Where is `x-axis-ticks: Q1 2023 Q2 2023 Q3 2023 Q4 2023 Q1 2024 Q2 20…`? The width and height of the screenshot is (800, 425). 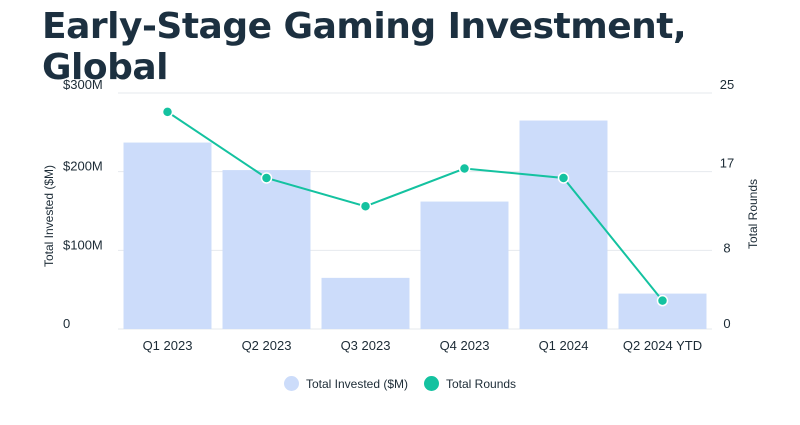
x-axis-ticks: Q1 2023 Q2 2023 Q3 2023 Q4 2023 Q1 2024 Q2 20… is located at coordinates (423, 345).